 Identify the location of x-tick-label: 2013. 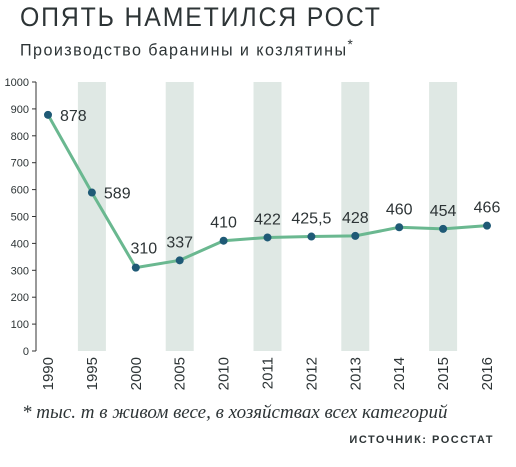
(355, 373).